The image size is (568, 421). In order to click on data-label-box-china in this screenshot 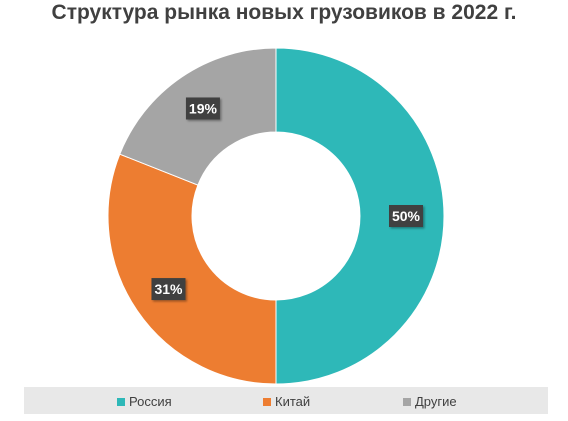, I will do `click(168, 289)`.